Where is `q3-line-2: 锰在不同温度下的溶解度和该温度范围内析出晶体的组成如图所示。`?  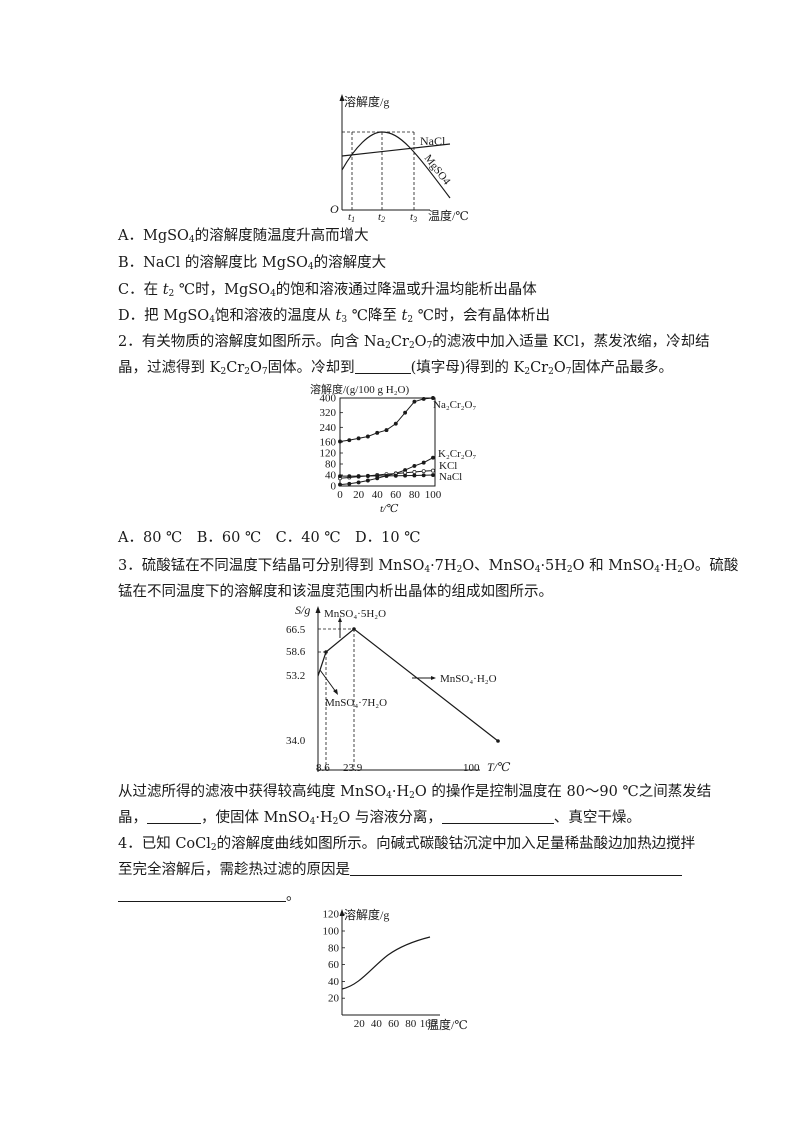 q3-line-2: 锰在不同温度下的溶解度和该温度范围内析出晶体的组成如图所示。 is located at coordinates (335, 592).